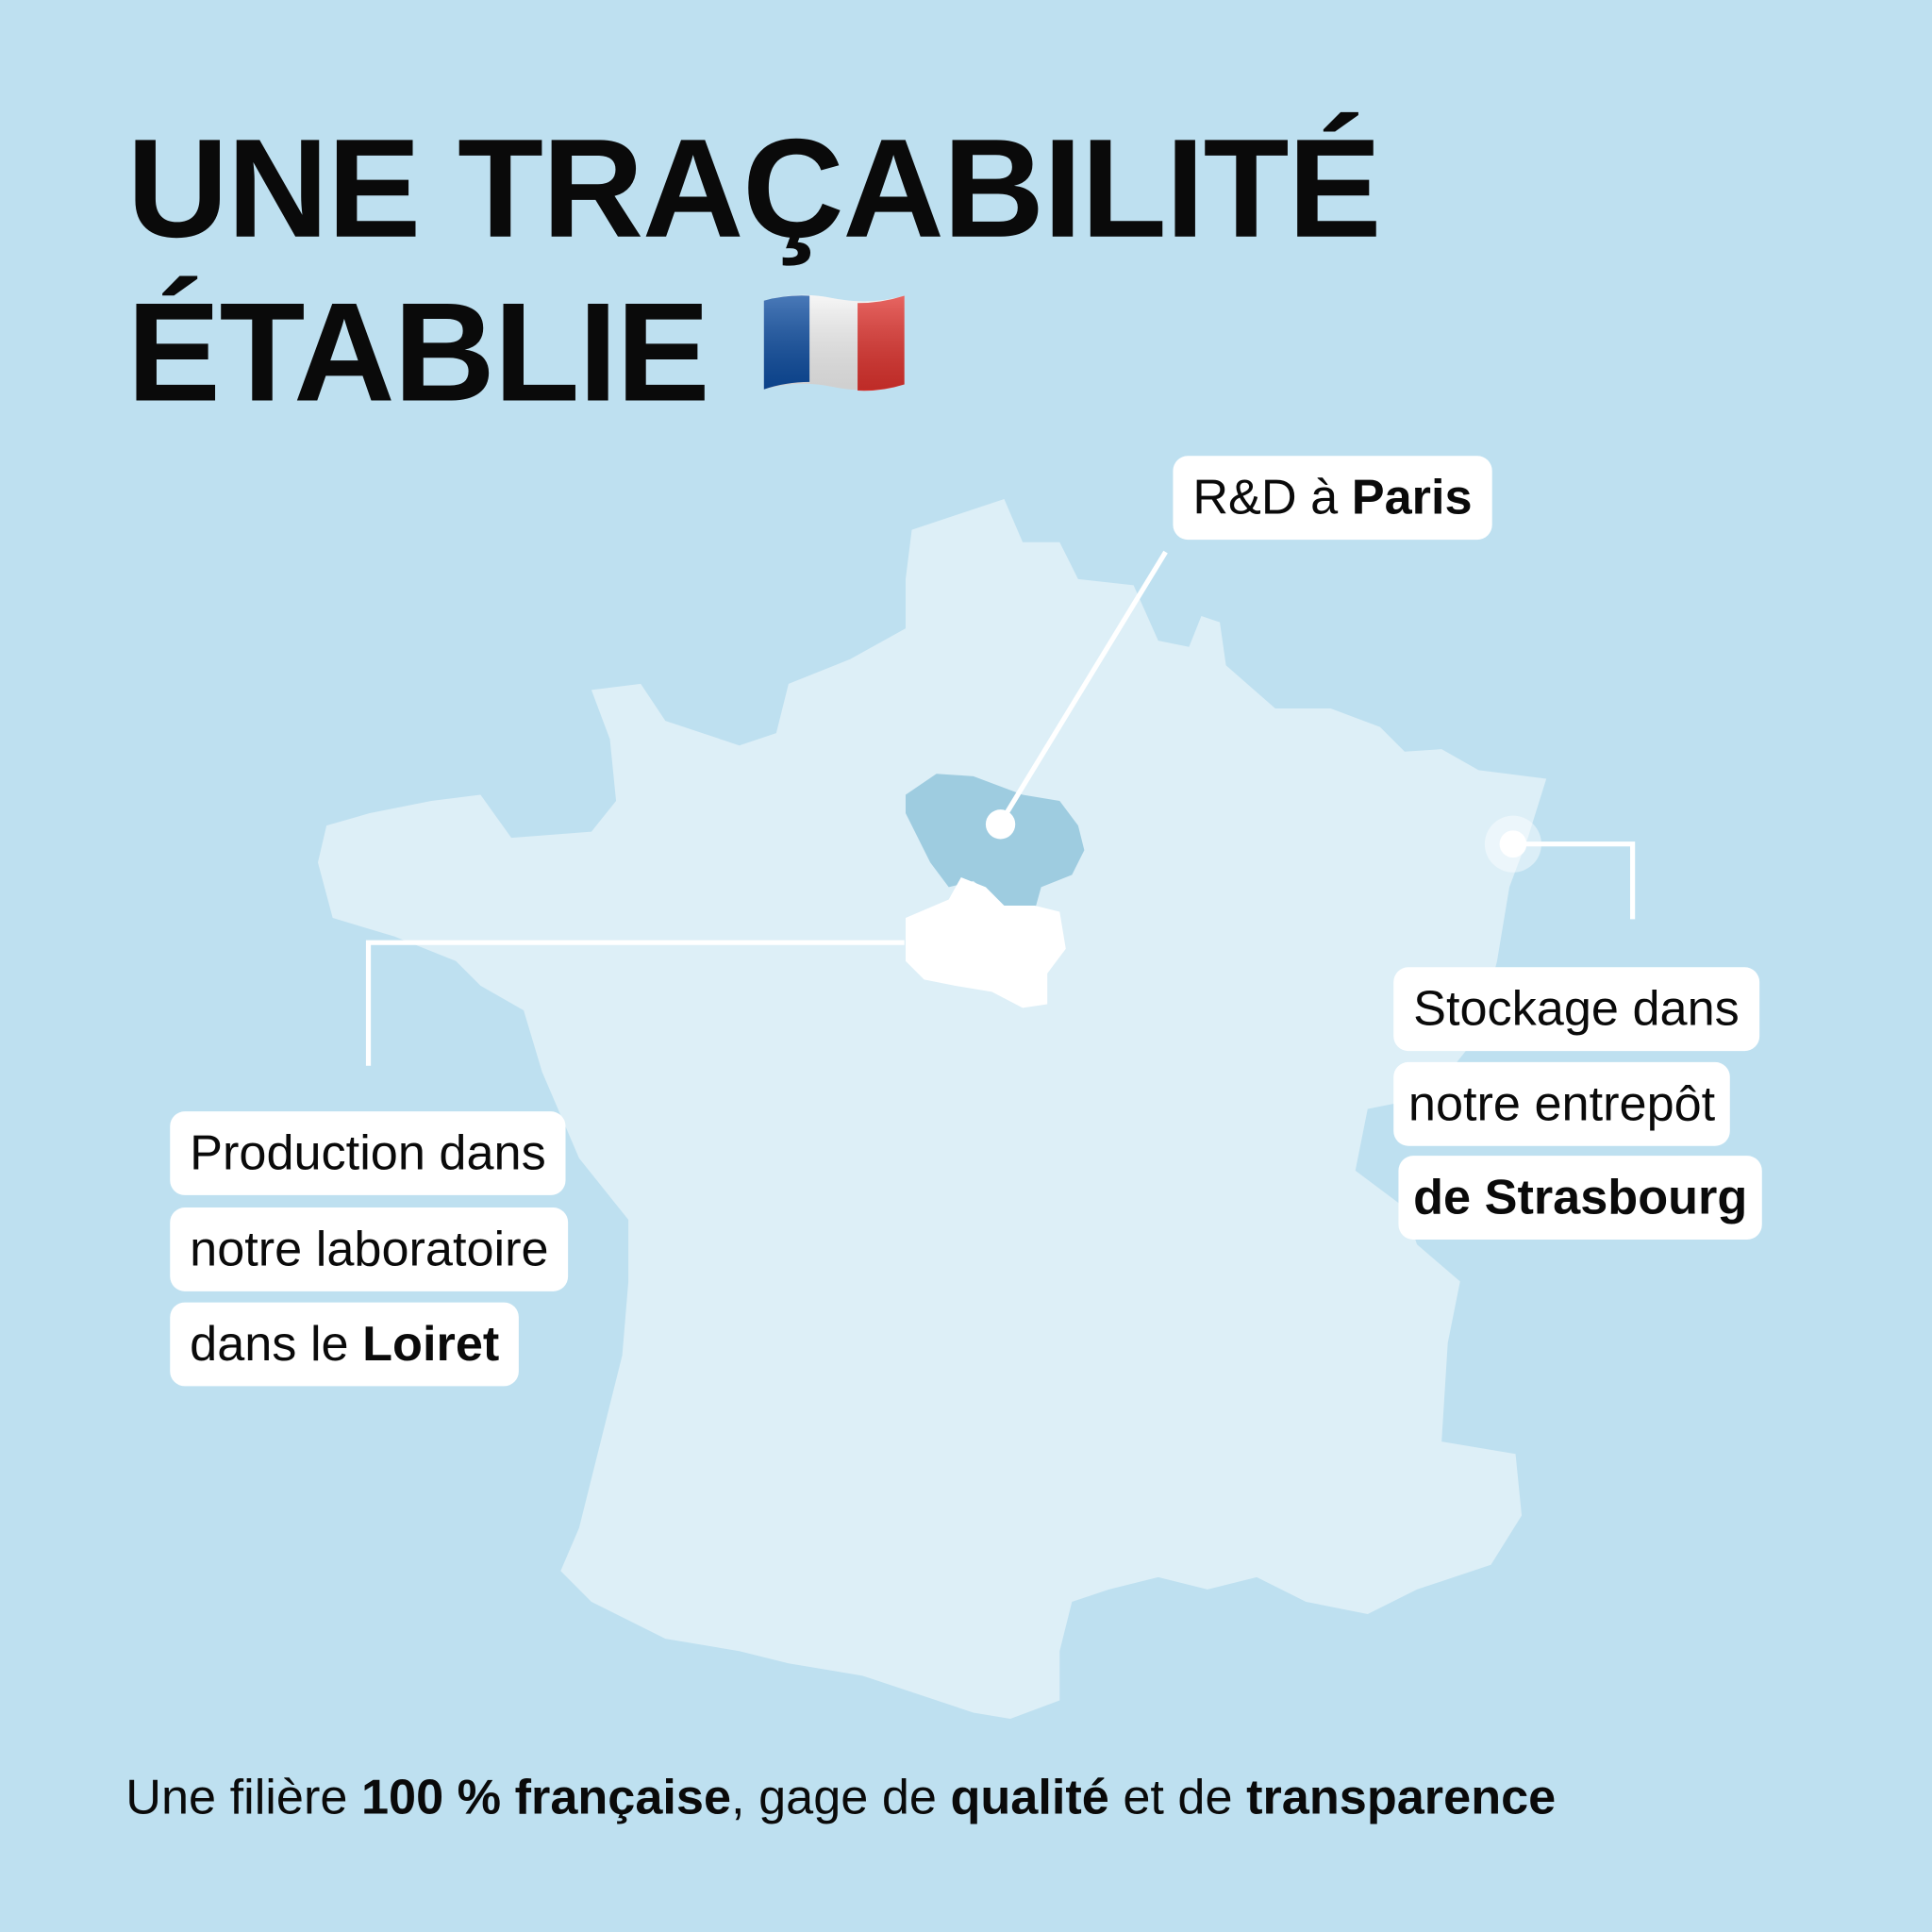 This screenshot has width=1932, height=1932. Describe the element at coordinates (1412, 497) in the screenshot. I see `paris-label-bold: Paris` at that location.